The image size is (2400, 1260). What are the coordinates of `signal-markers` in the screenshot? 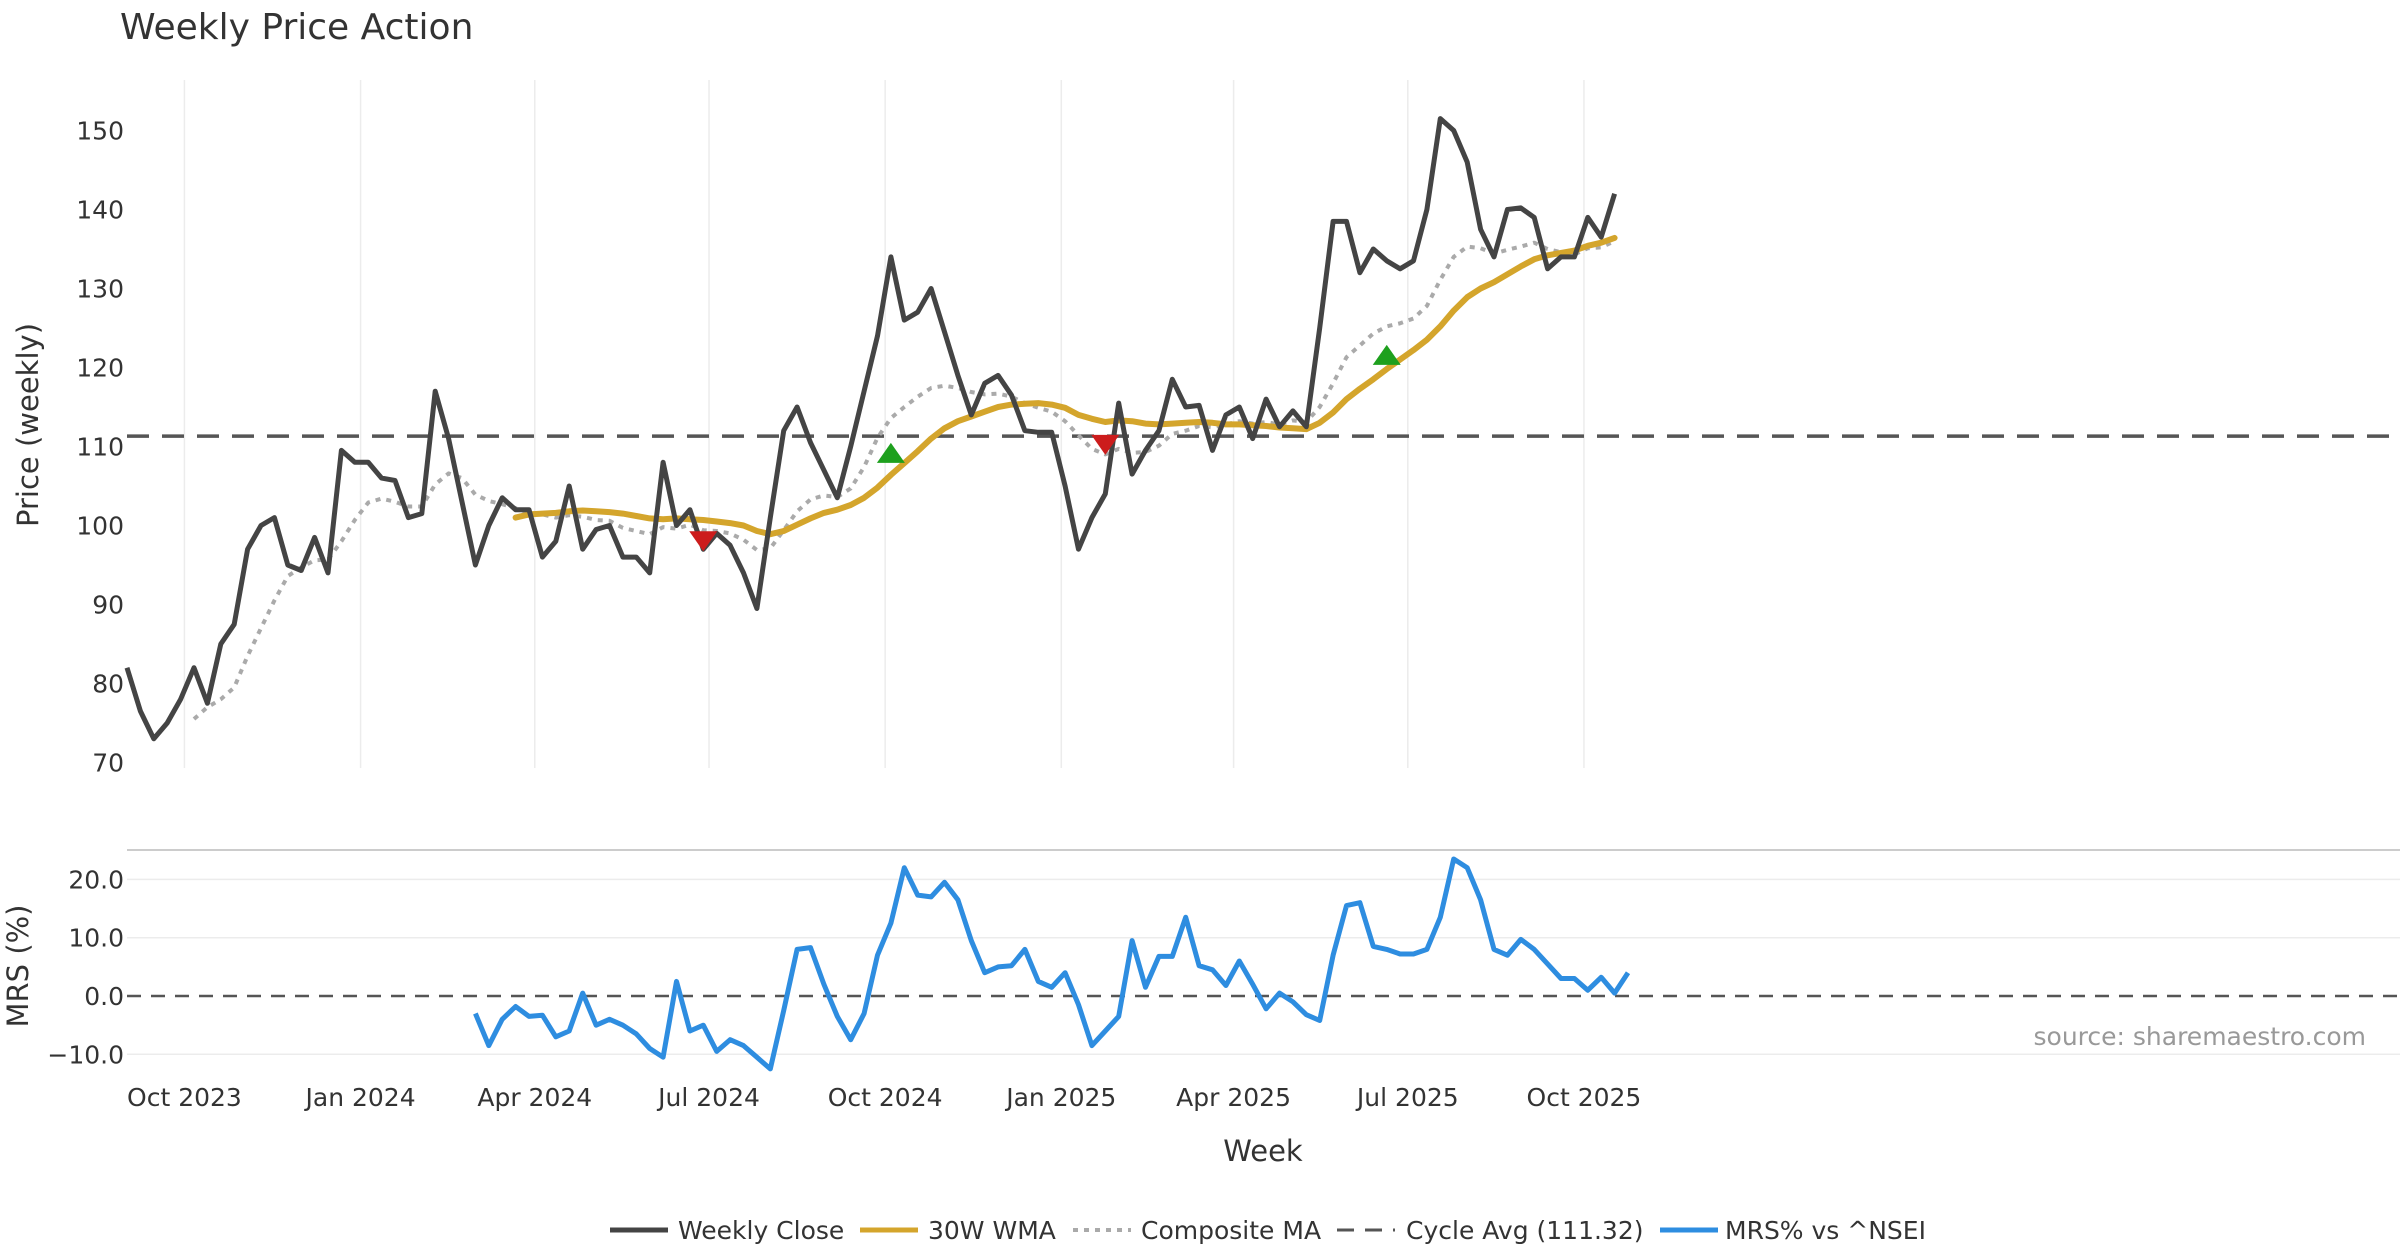 It's located at (1045, 448).